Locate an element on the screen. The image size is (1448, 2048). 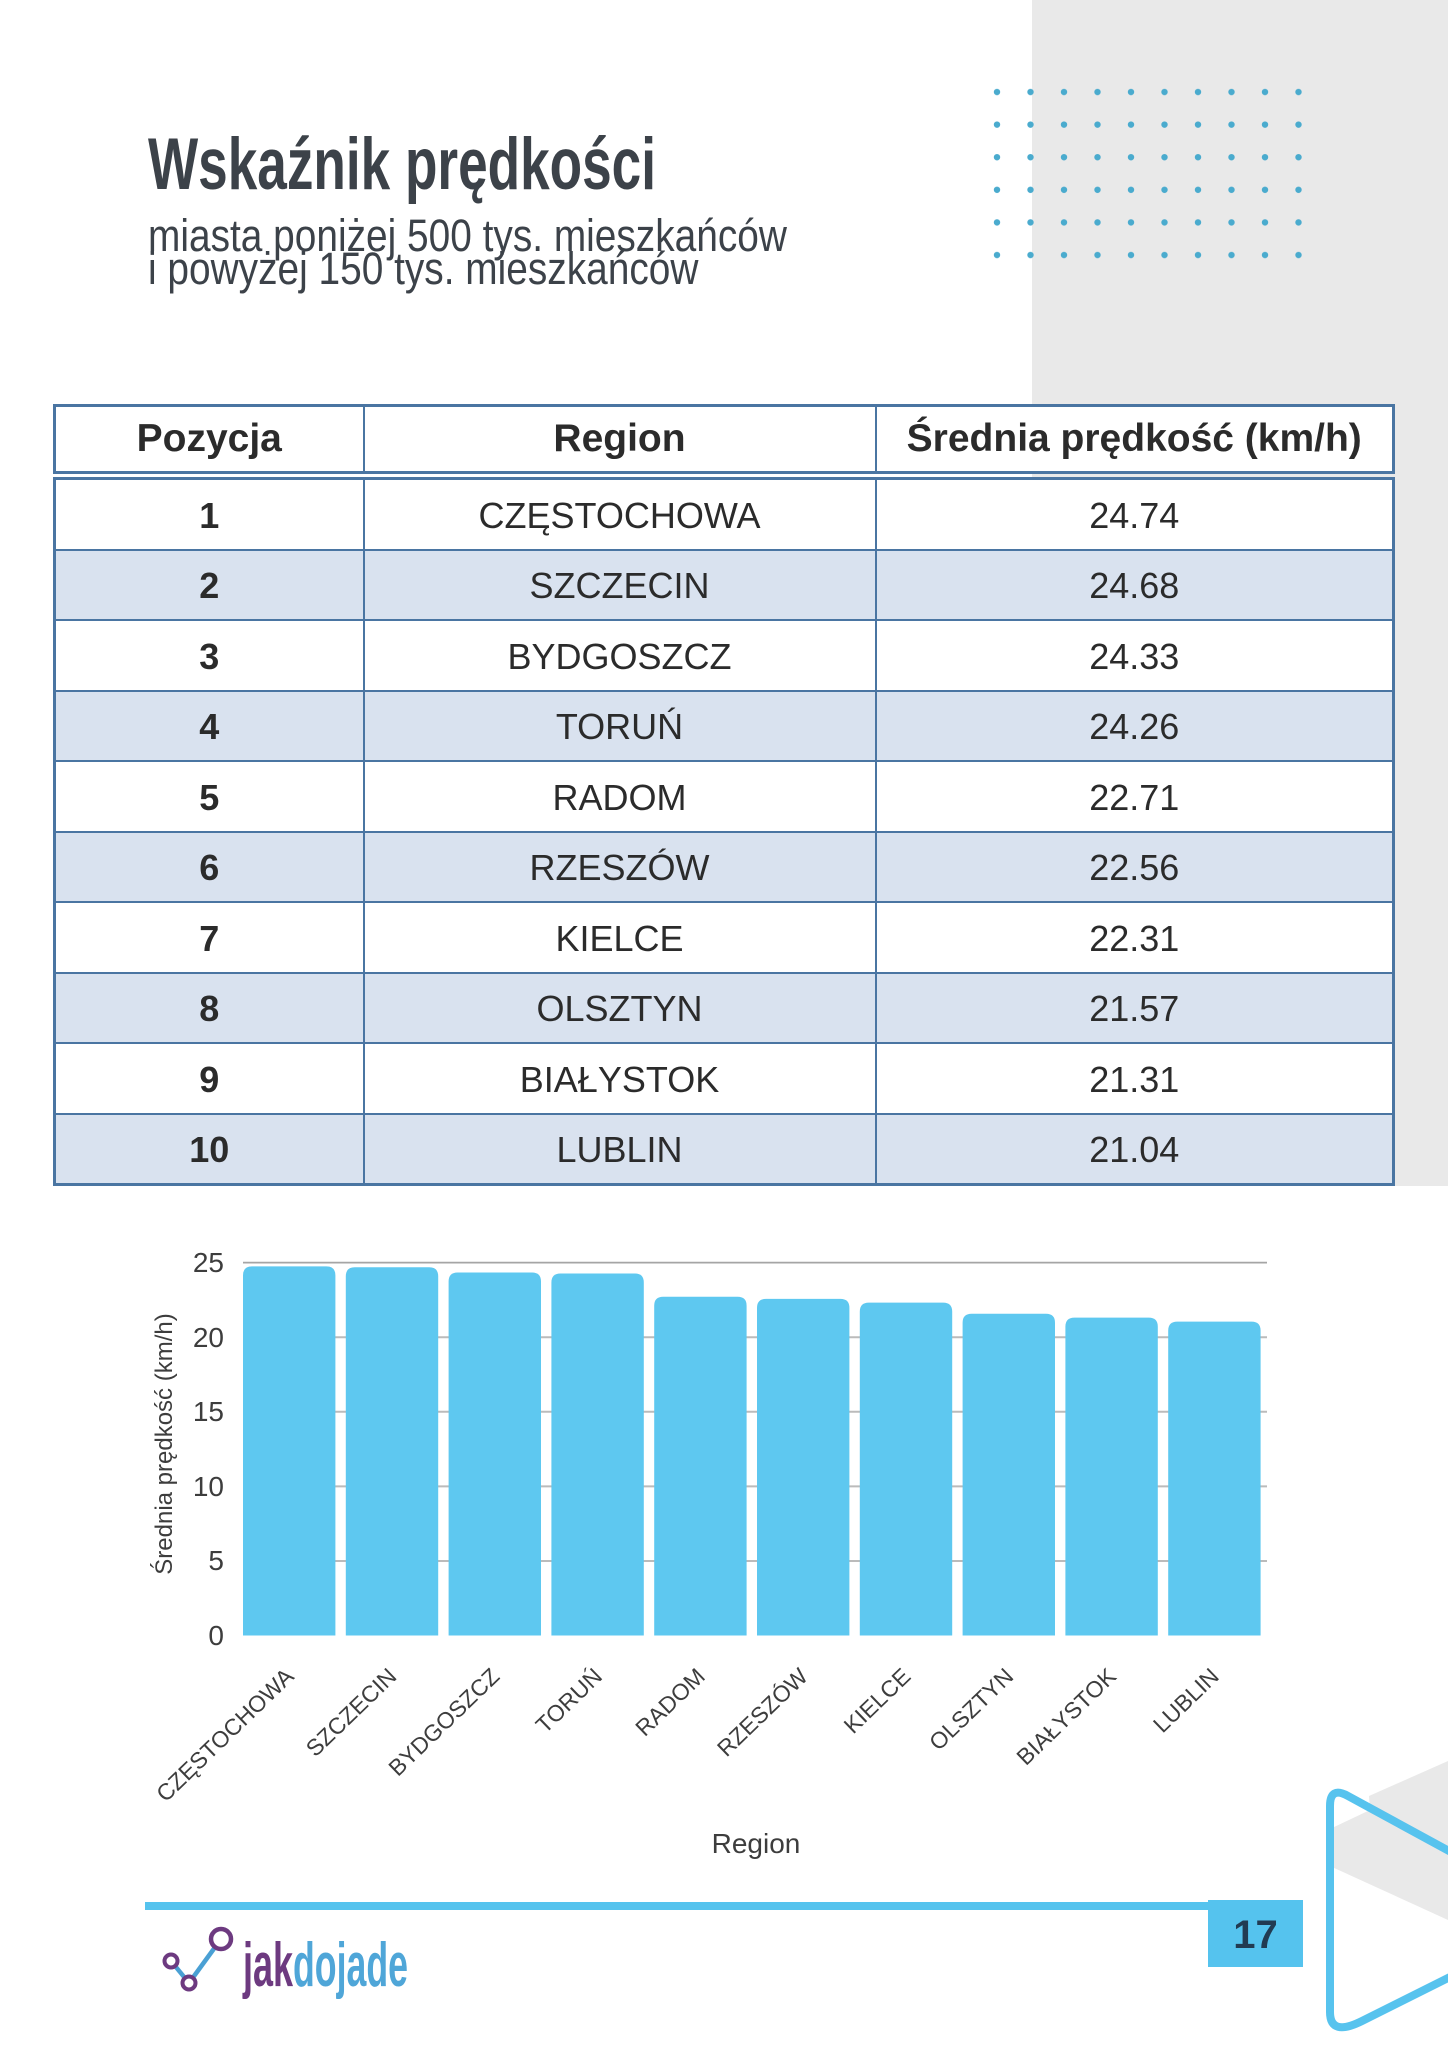
svg-text: dojade is located at coordinates (350, 1965).